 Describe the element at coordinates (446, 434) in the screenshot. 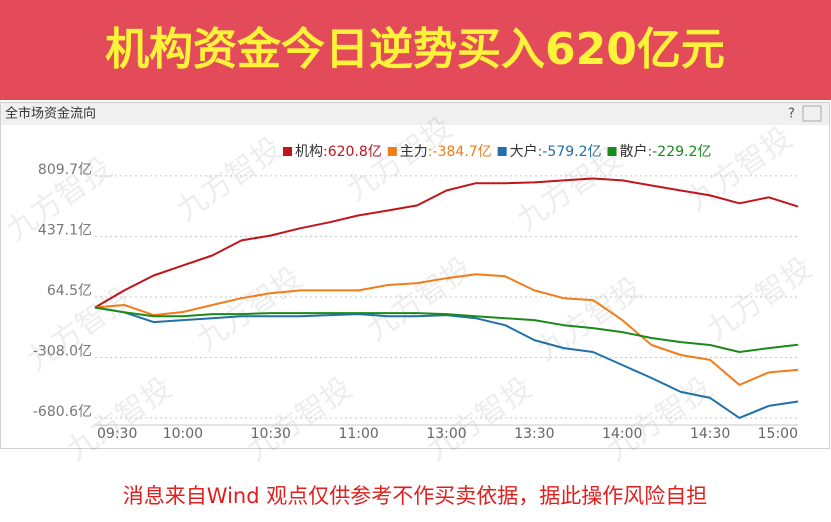

I see `x-tick-label: 13:00` at that location.